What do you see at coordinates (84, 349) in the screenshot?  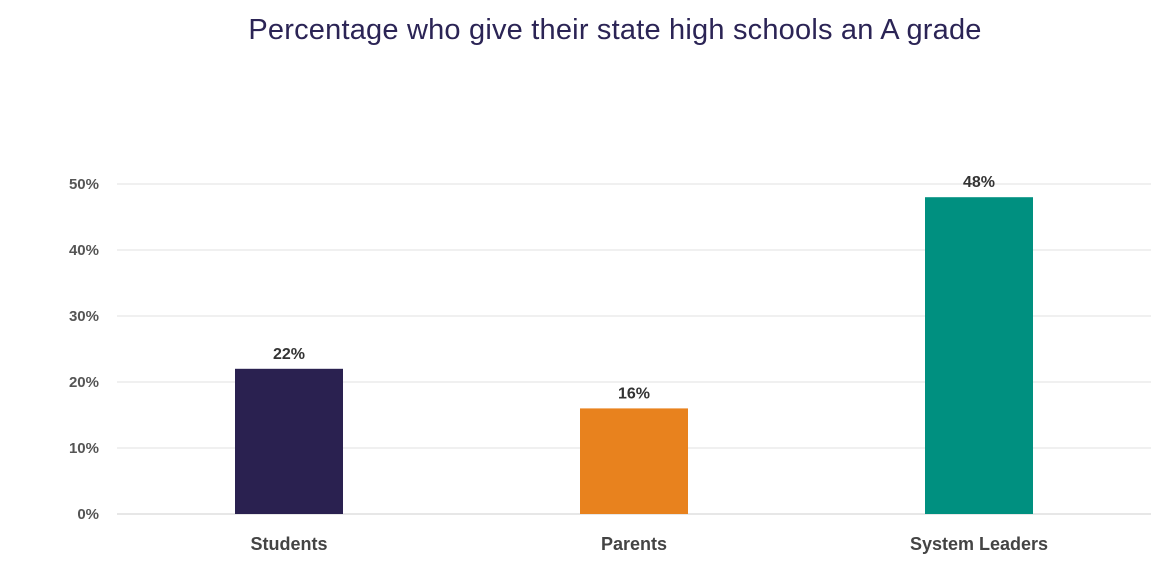 I see `y-axis-ticks: 0% 10% 20% 30% 40% 50%` at bounding box center [84, 349].